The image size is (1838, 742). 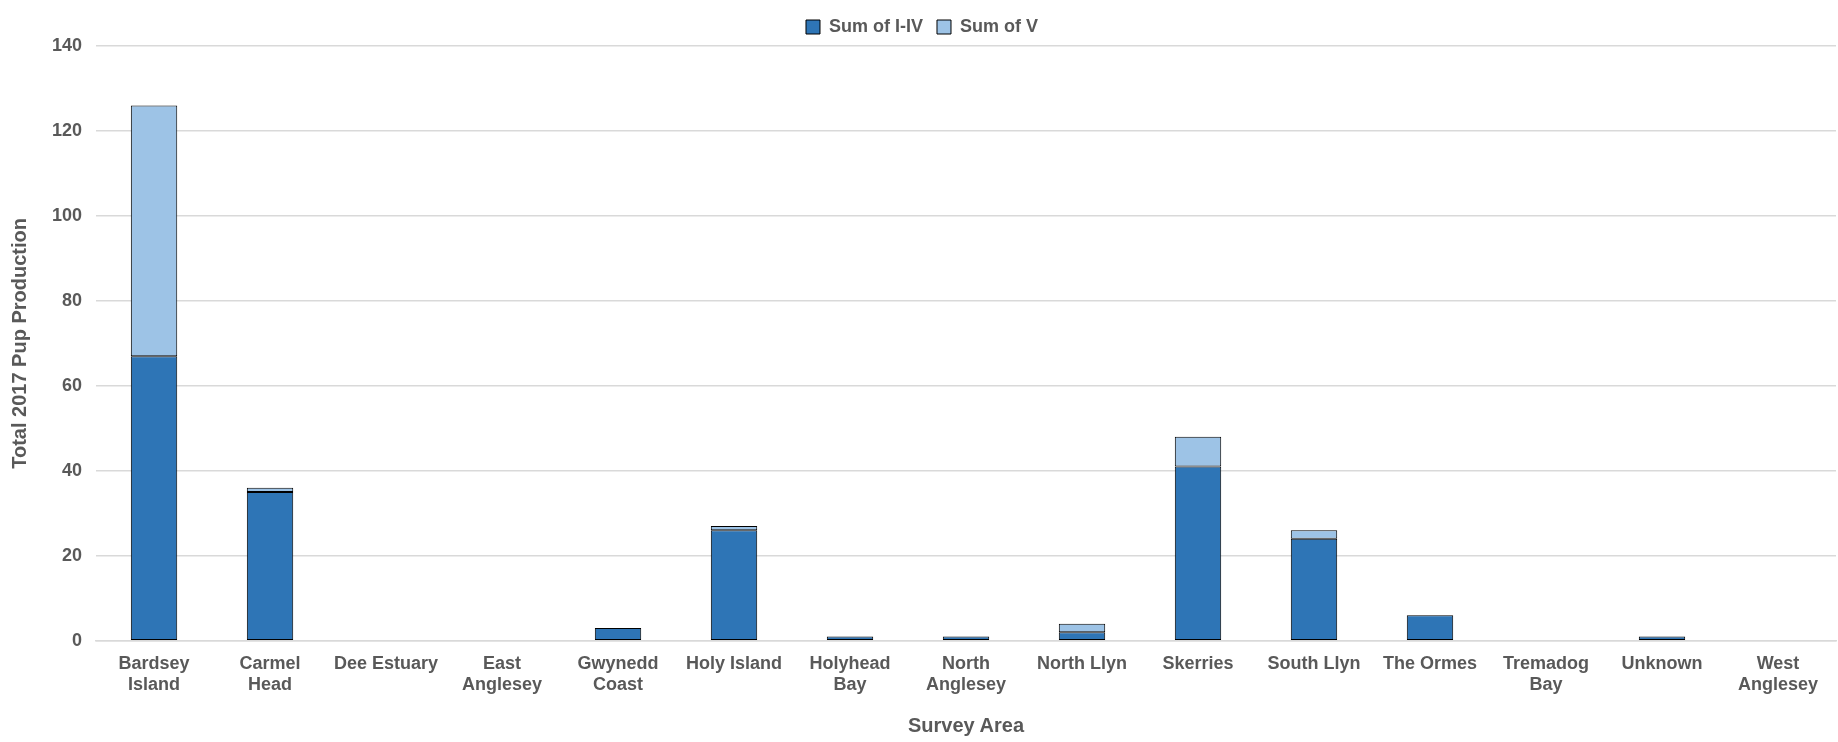 I want to click on y-tick-label: 60, so click(x=72, y=384).